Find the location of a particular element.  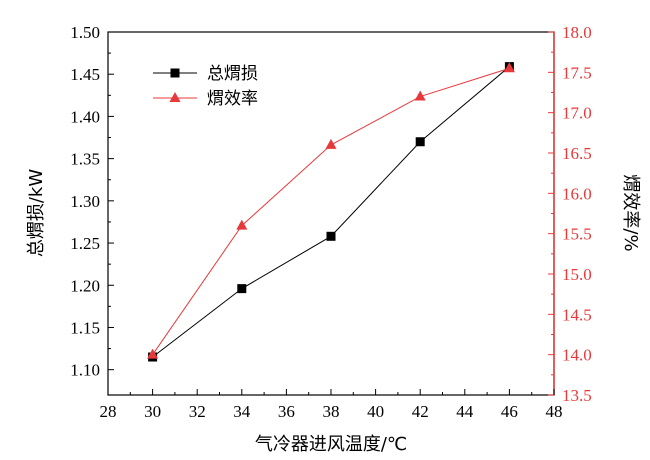

legend-marker-triangle is located at coordinates (175, 97).